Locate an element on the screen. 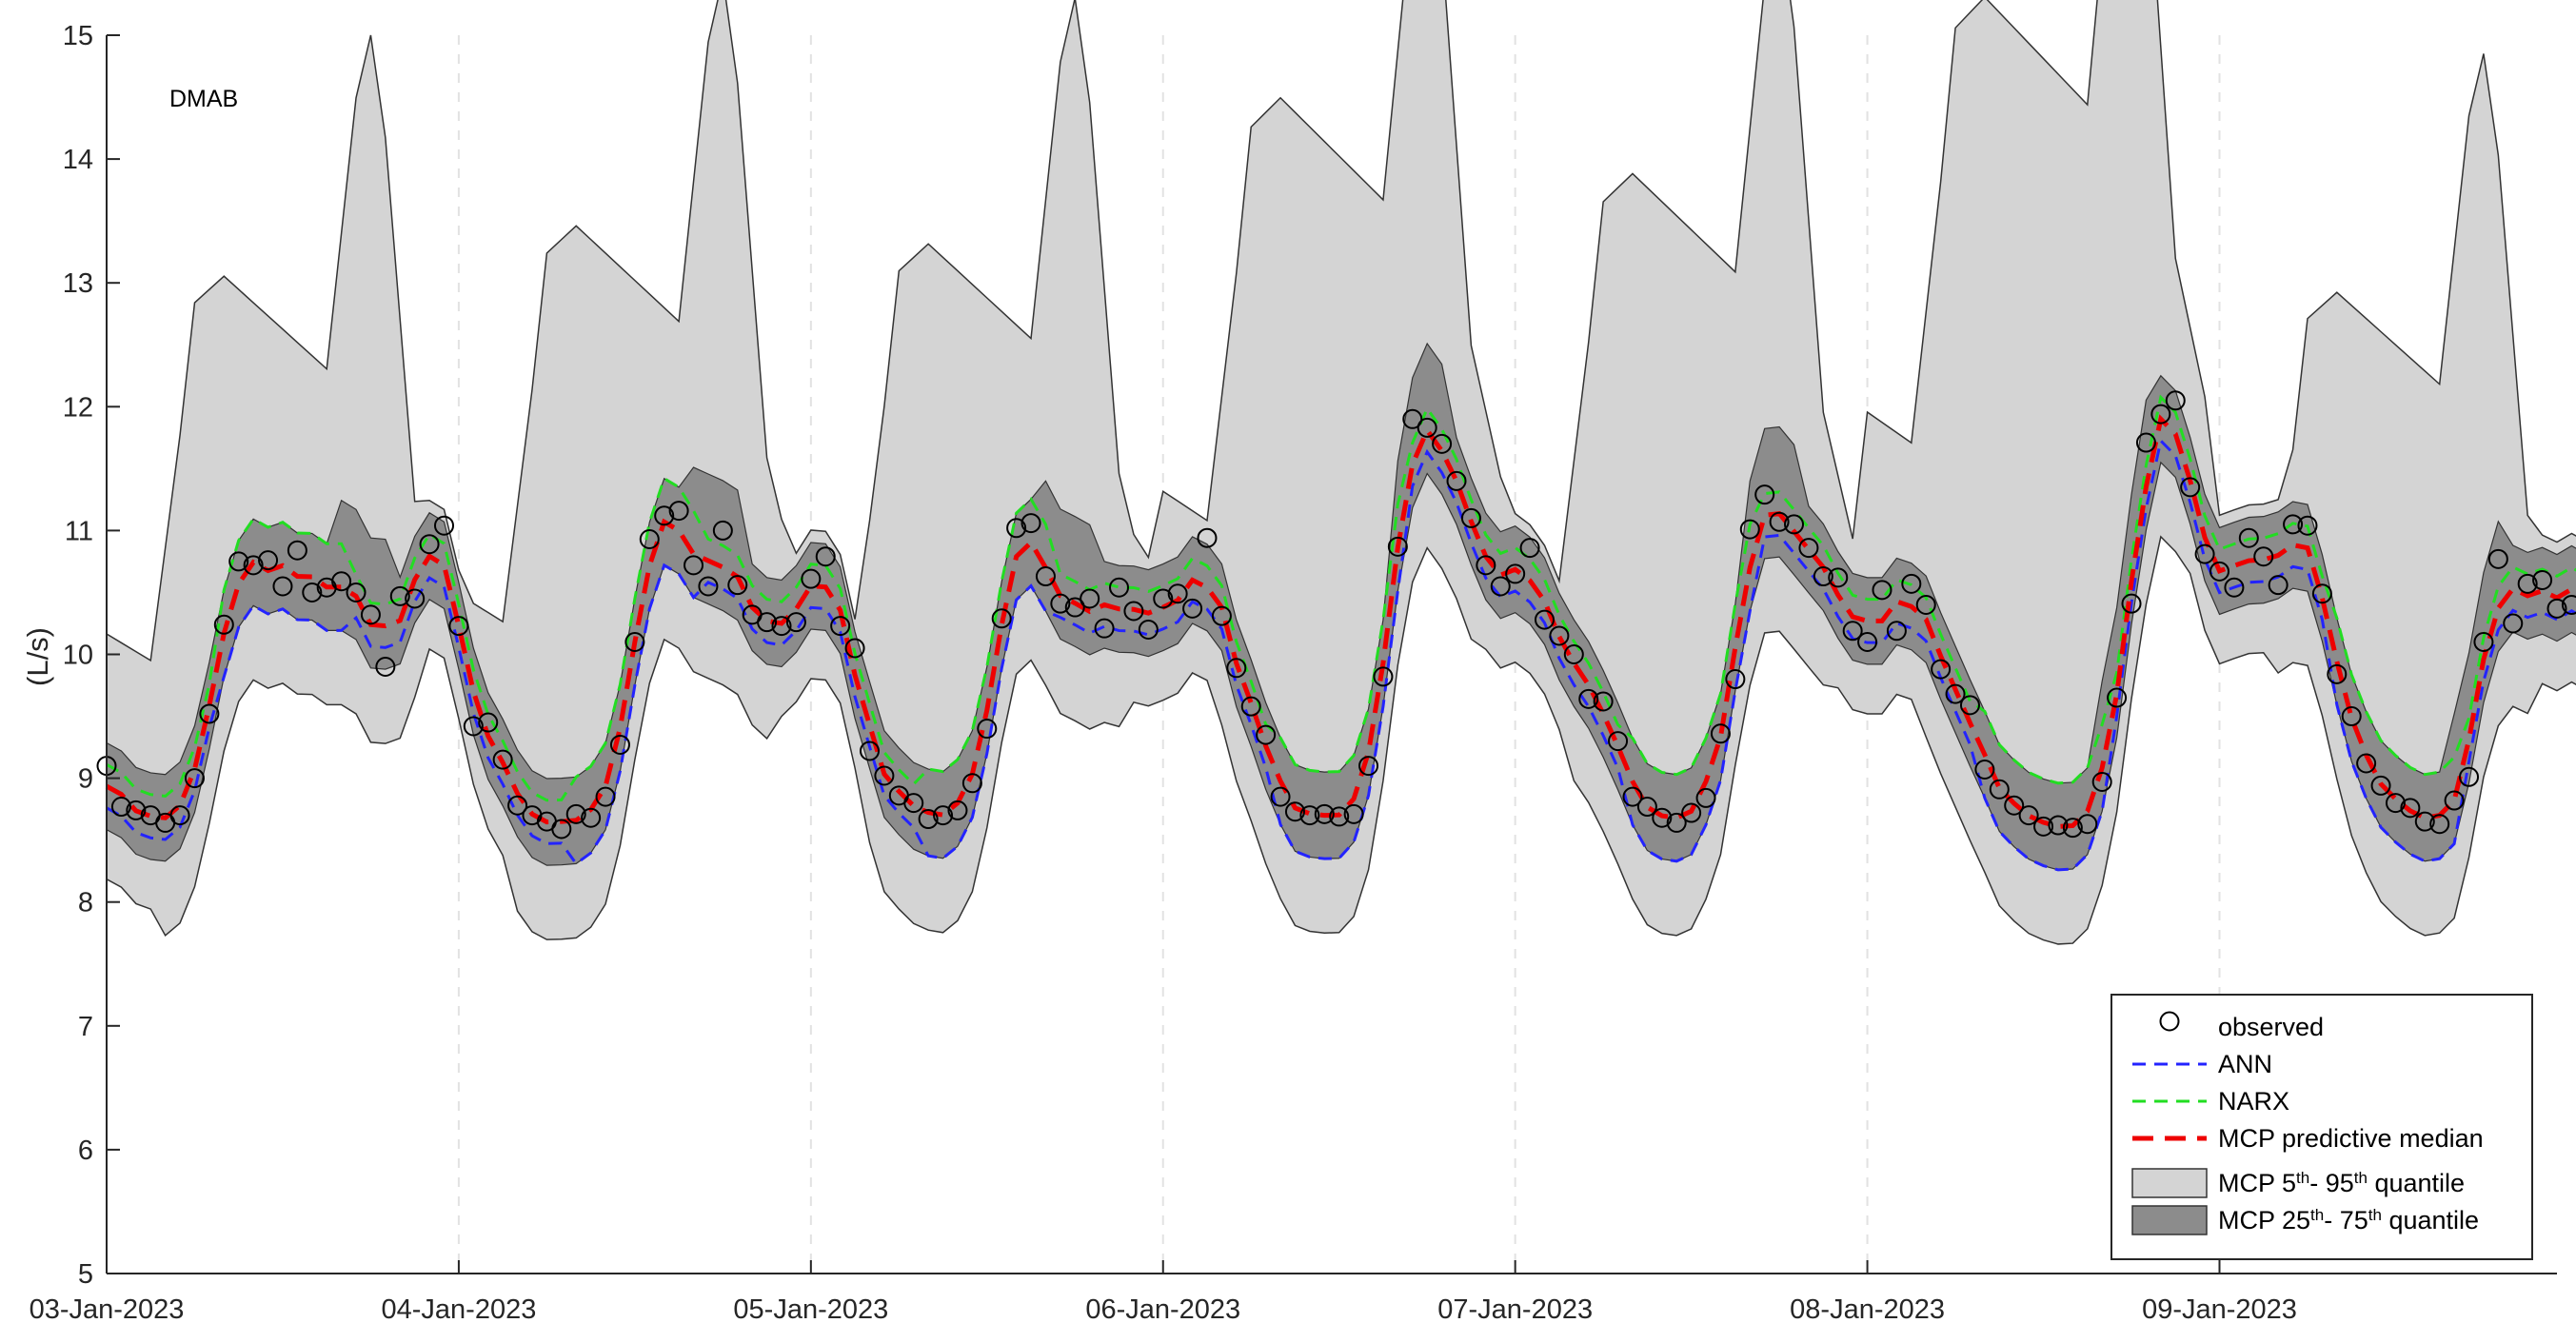 Image resolution: width=2576 pixels, height=1343 pixels. y-tick-label: 5 is located at coordinates (86, 1274).